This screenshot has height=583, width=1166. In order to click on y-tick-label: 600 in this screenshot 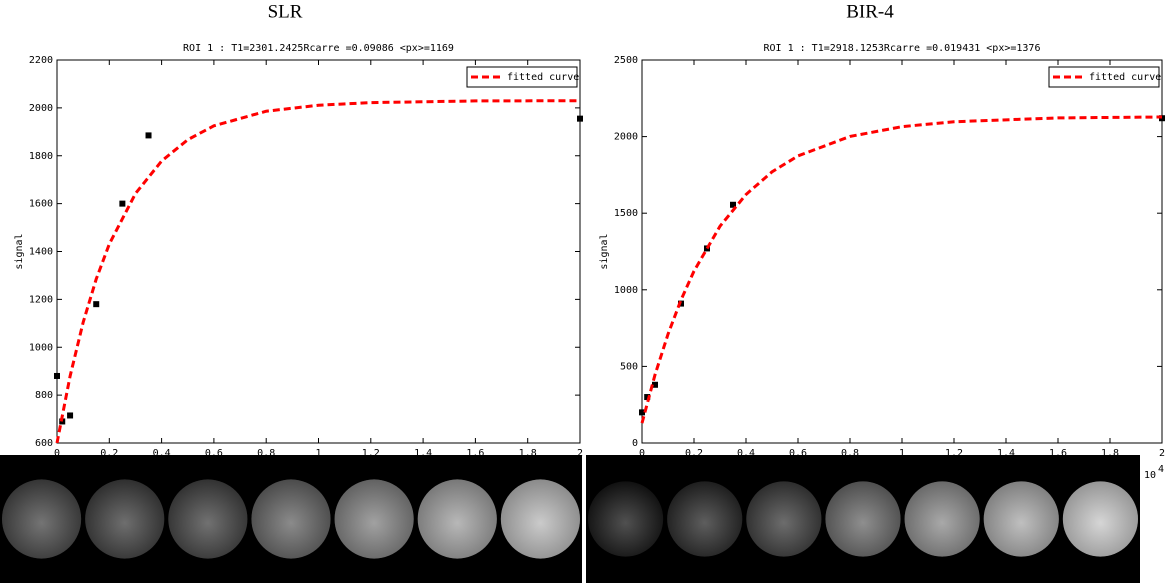, I will do `click(44, 443)`.